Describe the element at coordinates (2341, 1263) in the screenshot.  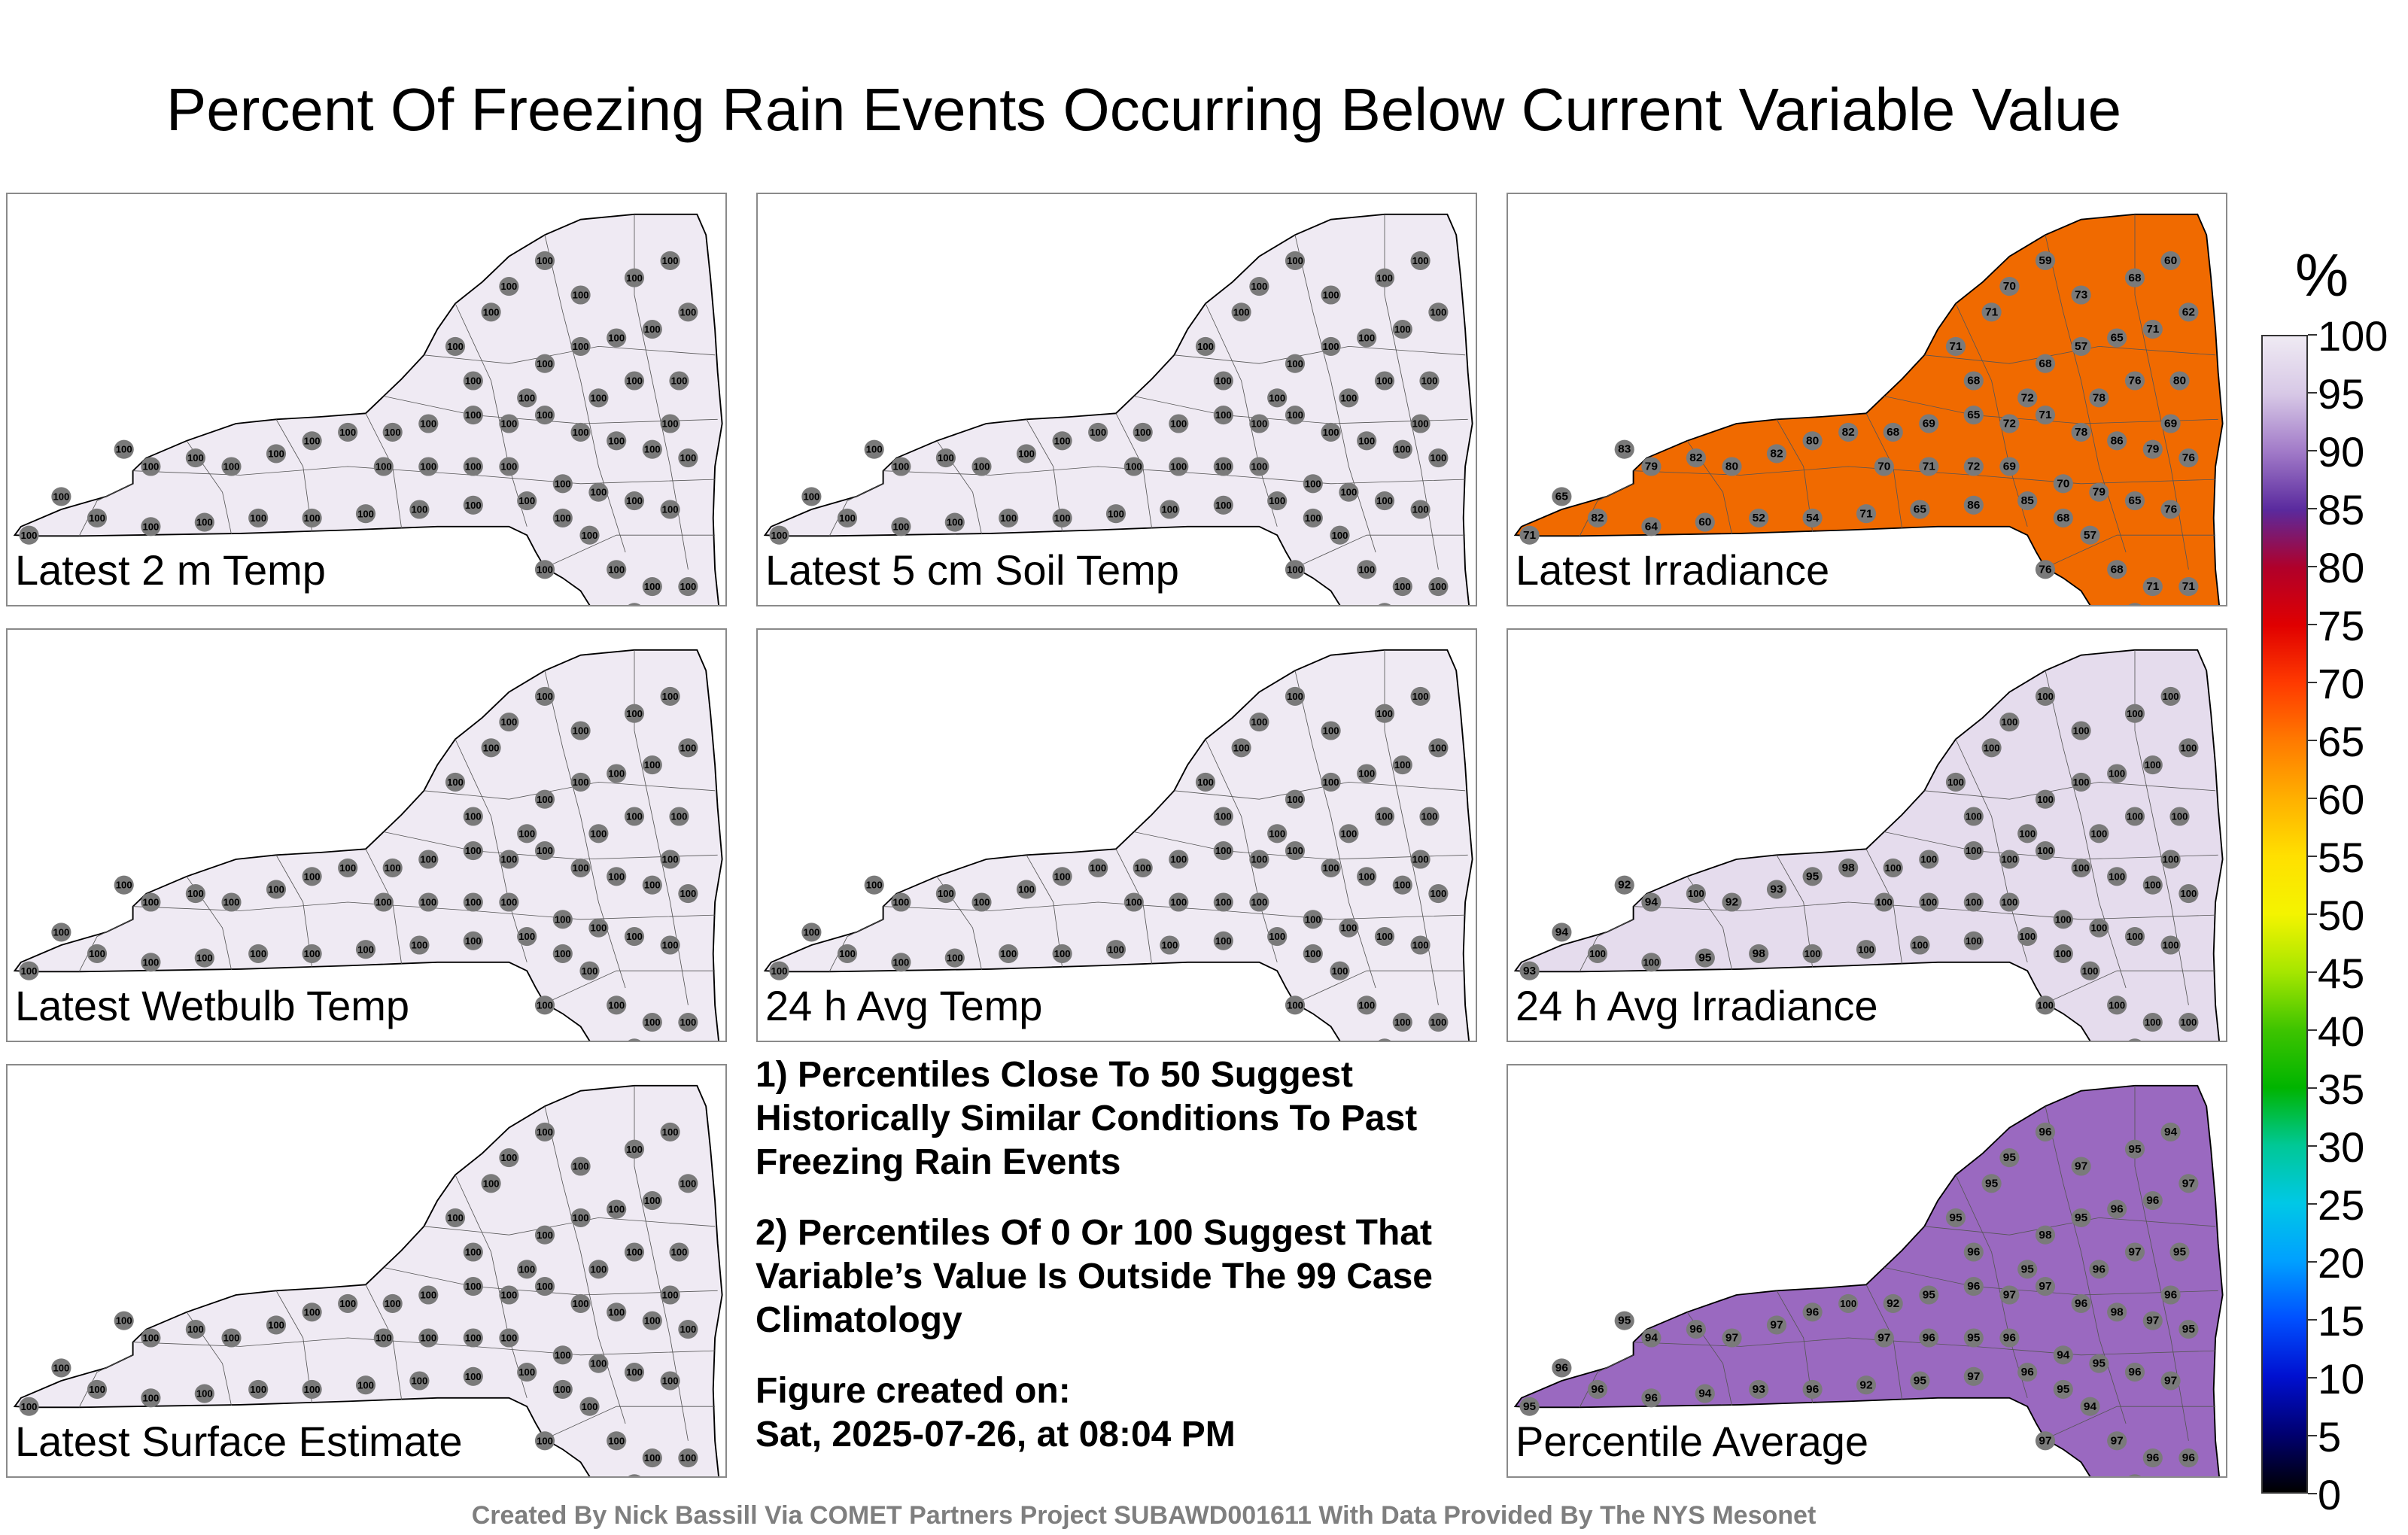
I see `colorbar-tick-label: 20` at that location.